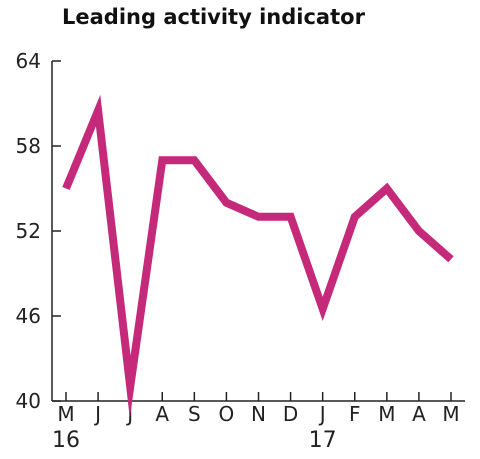 This screenshot has height=459, width=480. I want to click on x-tick-label: N, so click(258, 414).